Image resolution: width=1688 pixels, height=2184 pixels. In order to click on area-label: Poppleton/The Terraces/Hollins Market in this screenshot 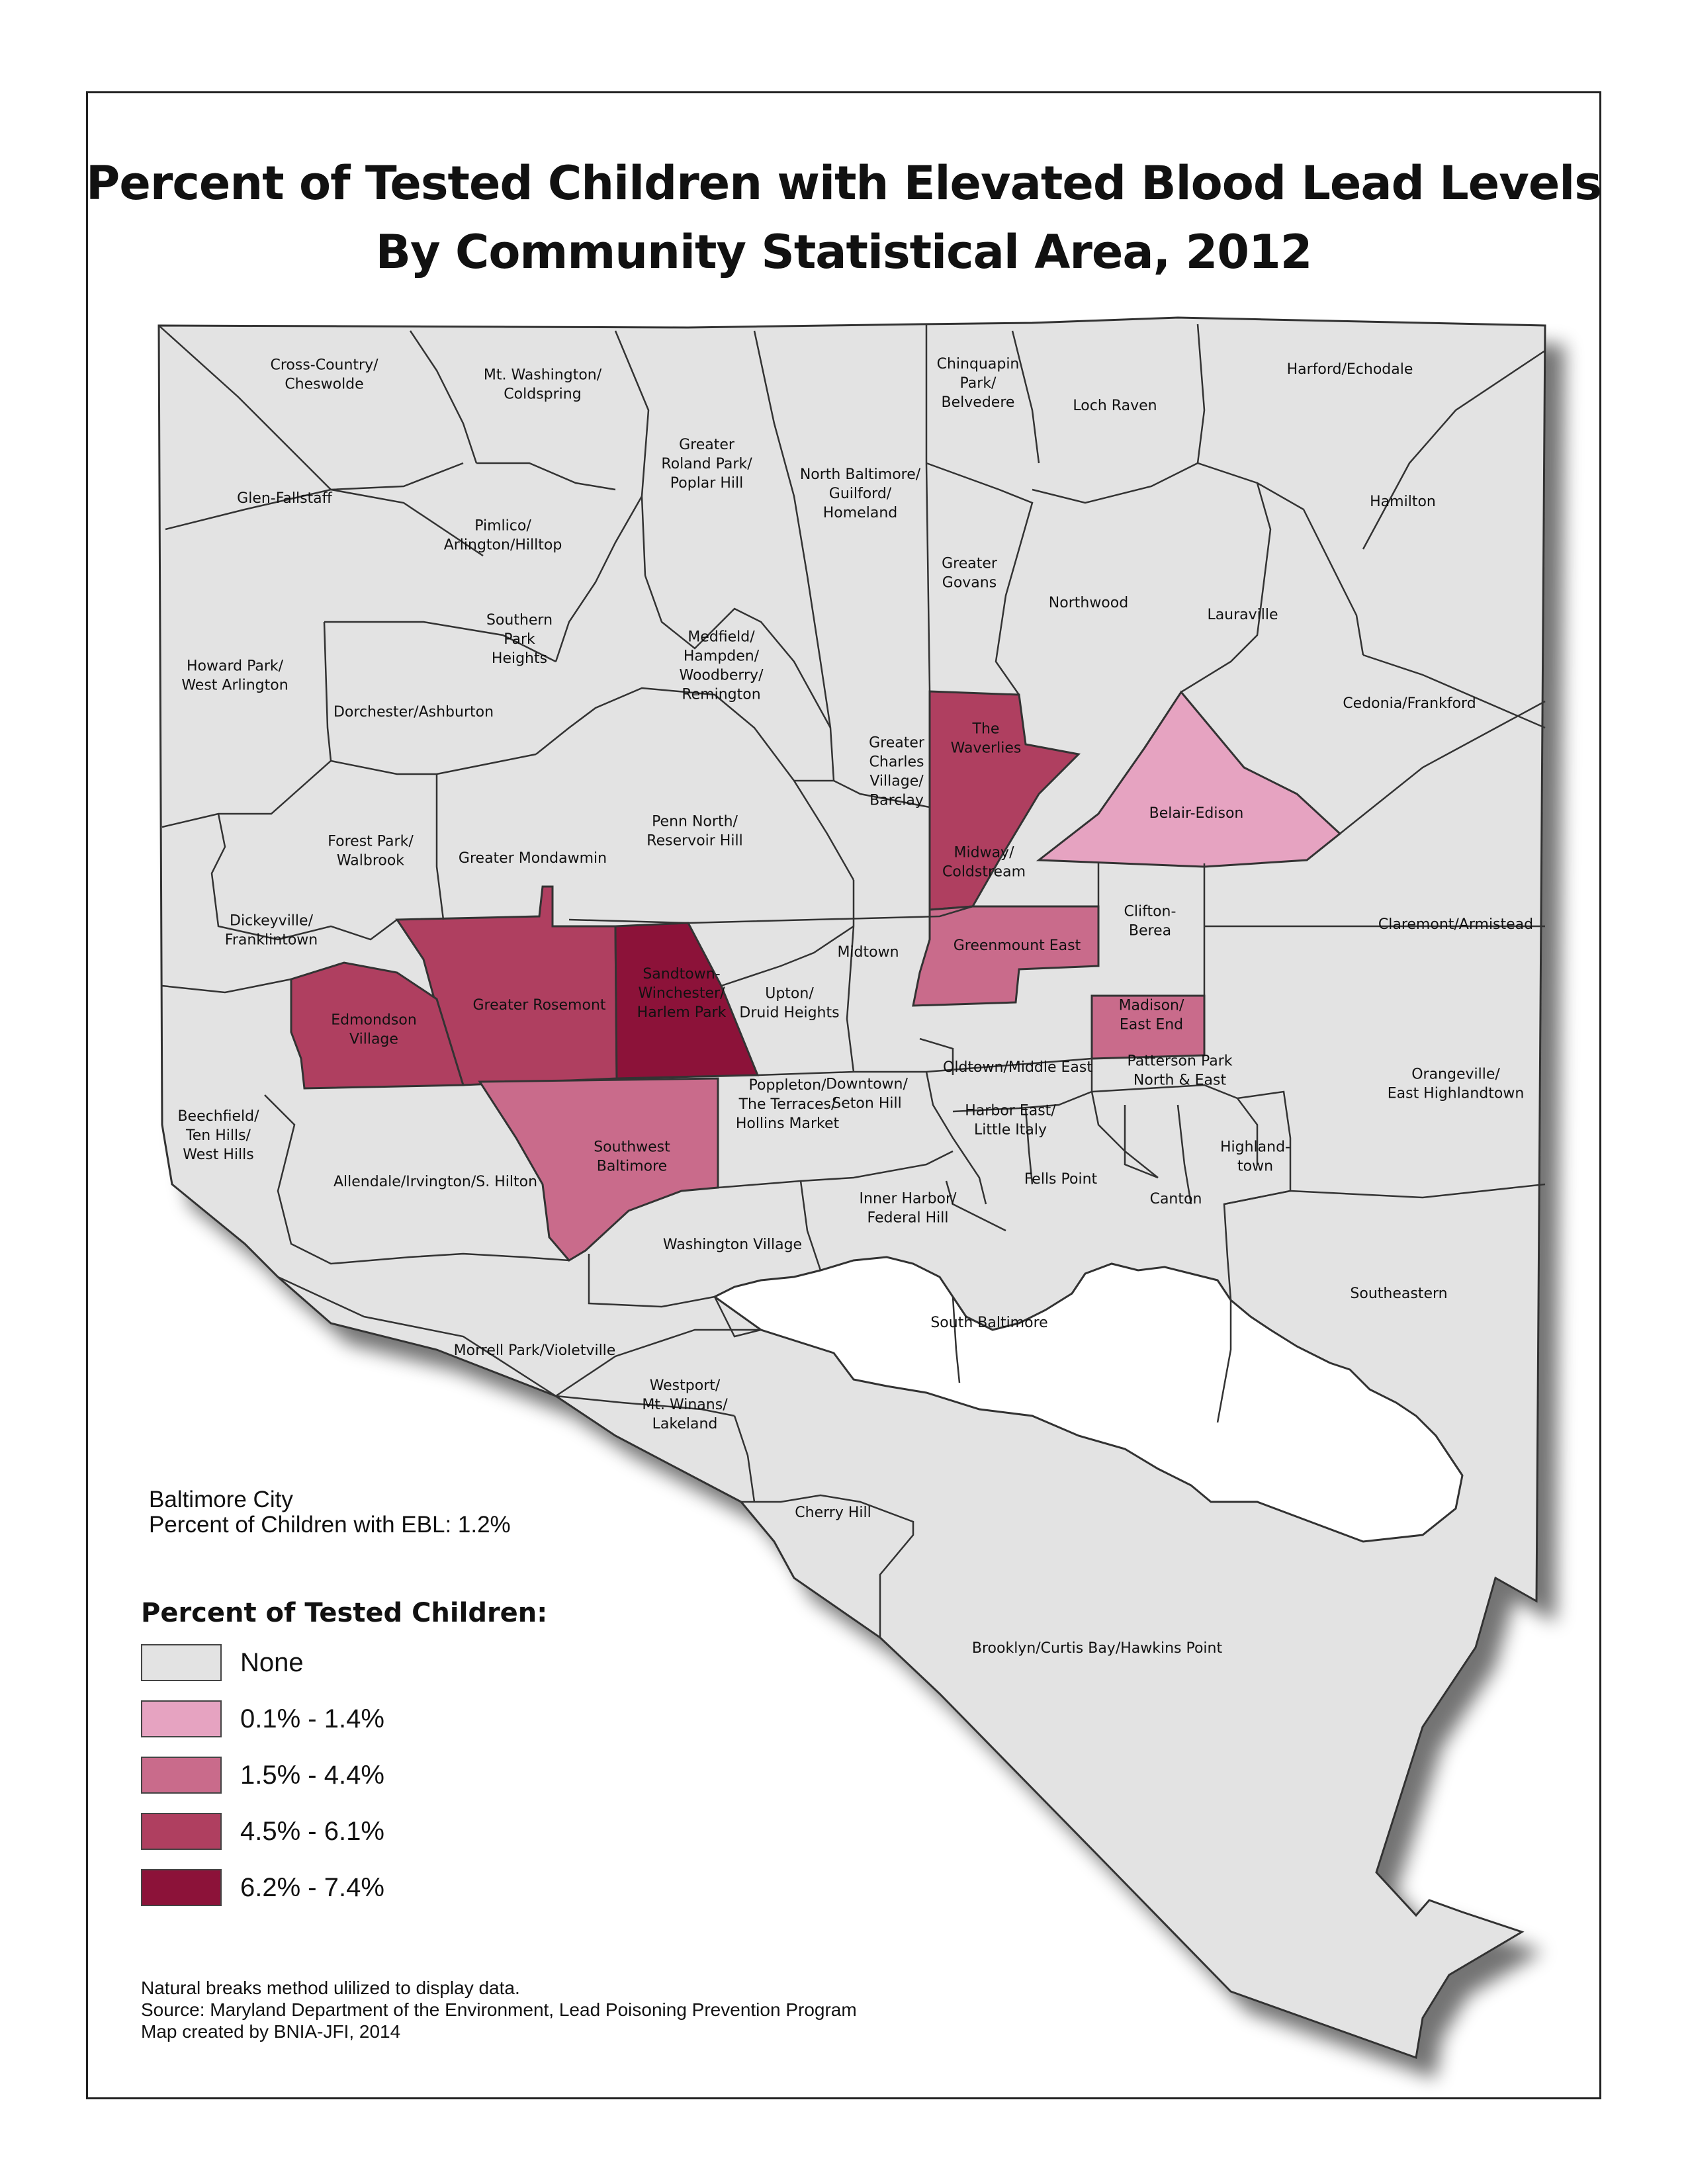, I will do `click(788, 1104)`.